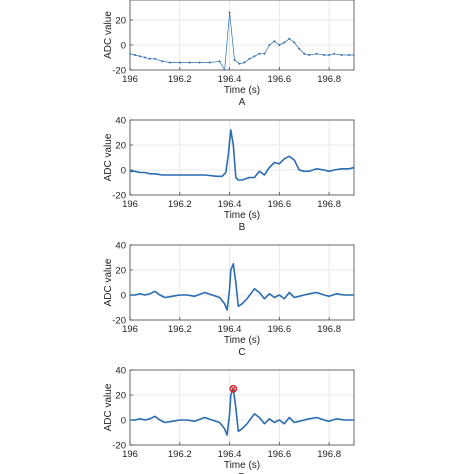  Describe the element at coordinates (241, 473) in the screenshot. I see `panel-caption: D` at that location.